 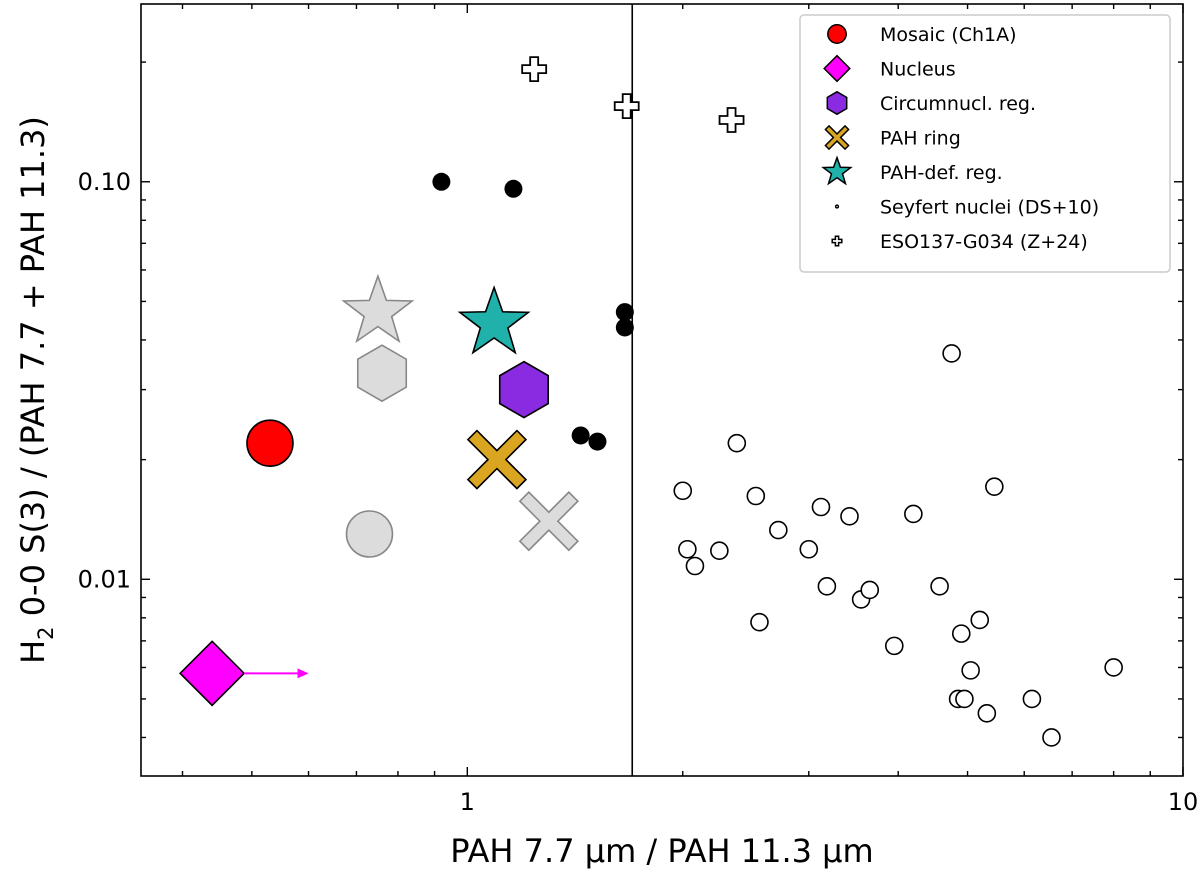 What do you see at coordinates (984, 242) in the screenshot?
I see `legend-label: ESO137-G034 (Z+24)` at bounding box center [984, 242].